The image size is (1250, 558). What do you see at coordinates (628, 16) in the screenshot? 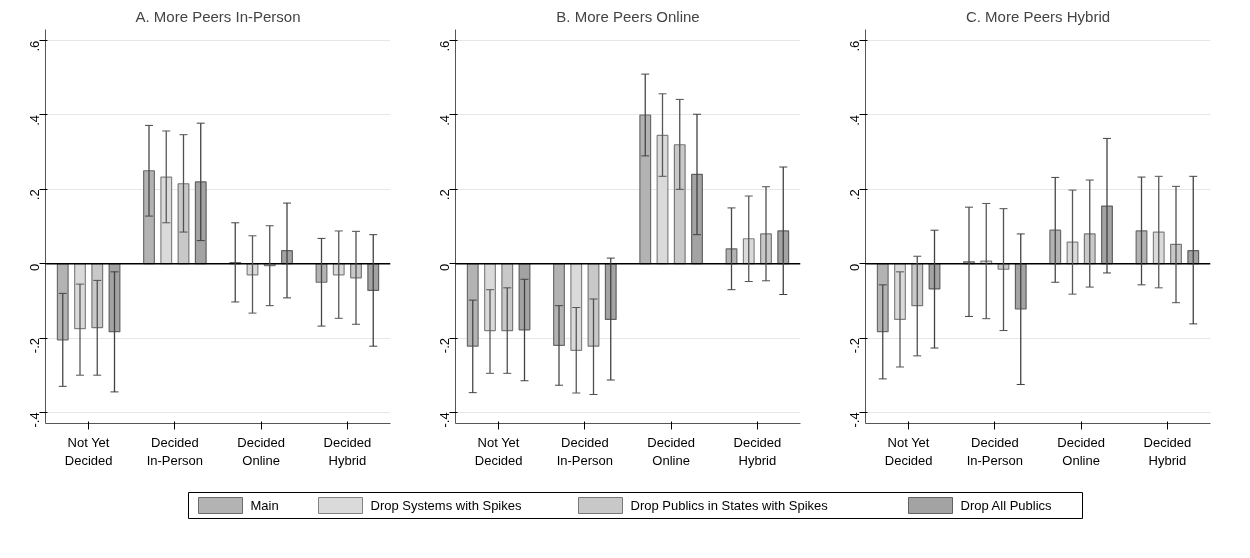
I see `chart-title: B. More Peers Online` at bounding box center [628, 16].